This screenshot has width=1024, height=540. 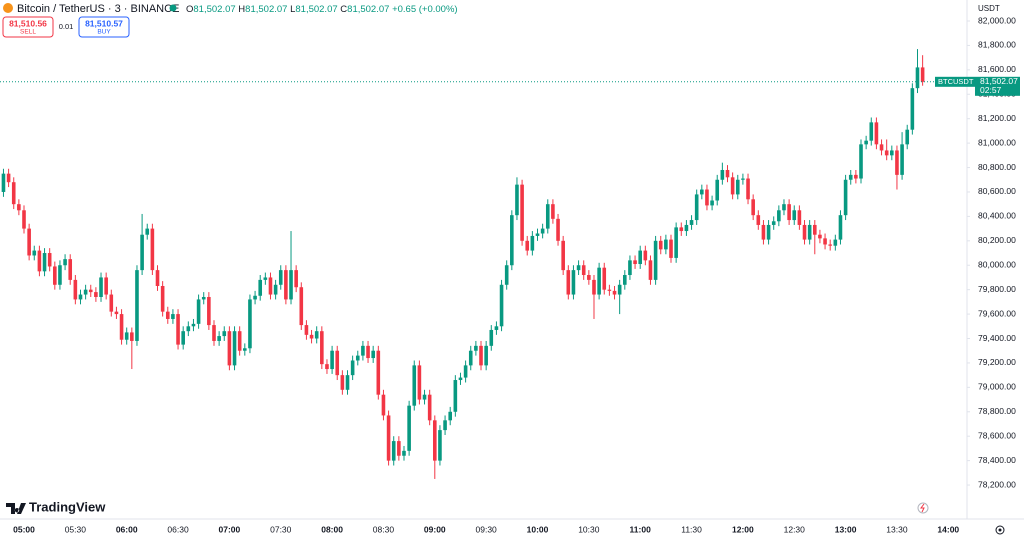 What do you see at coordinates (16, 508) in the screenshot?
I see `logo` at bounding box center [16, 508].